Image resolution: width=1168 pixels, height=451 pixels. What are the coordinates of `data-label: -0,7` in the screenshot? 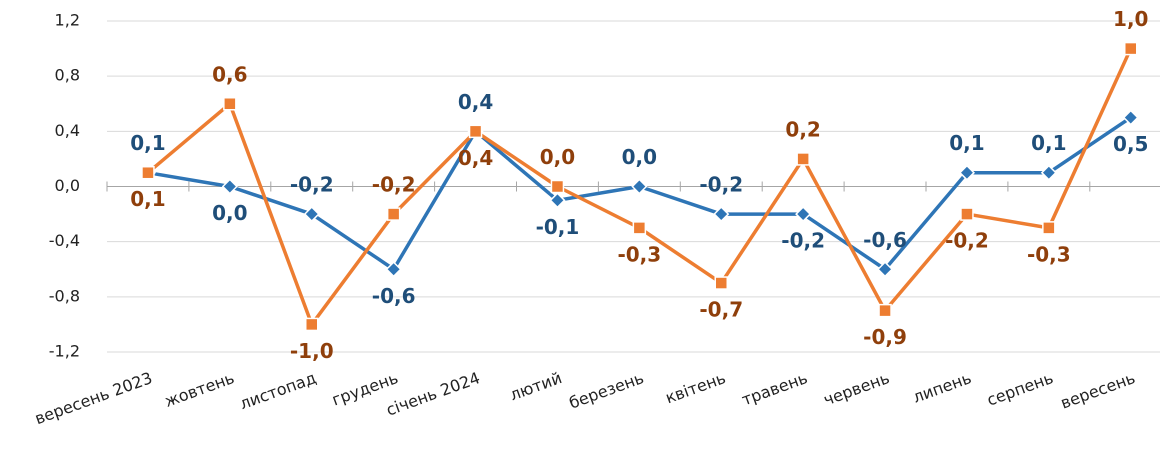 It's located at (721, 310).